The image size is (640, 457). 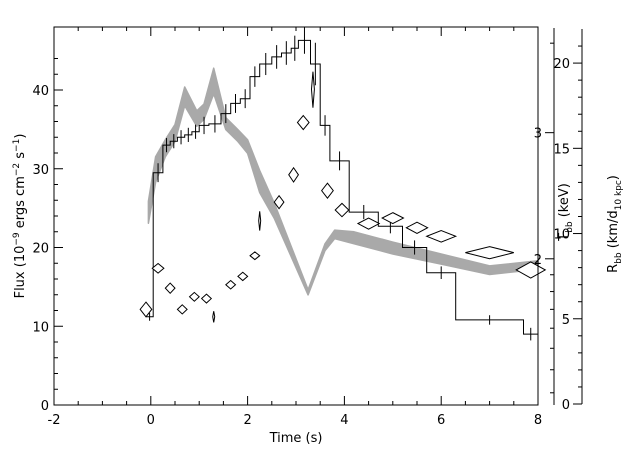 I want to click on radius-axis-label-sub: bb, so click(x=619, y=258).